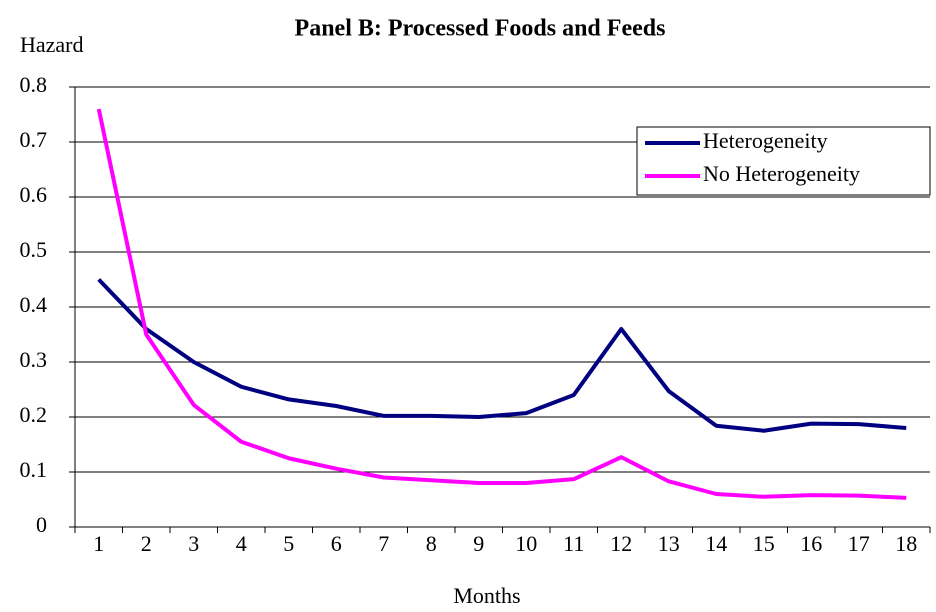  Describe the element at coordinates (98, 543) in the screenshot. I see `x-tick-label: 1` at that location.